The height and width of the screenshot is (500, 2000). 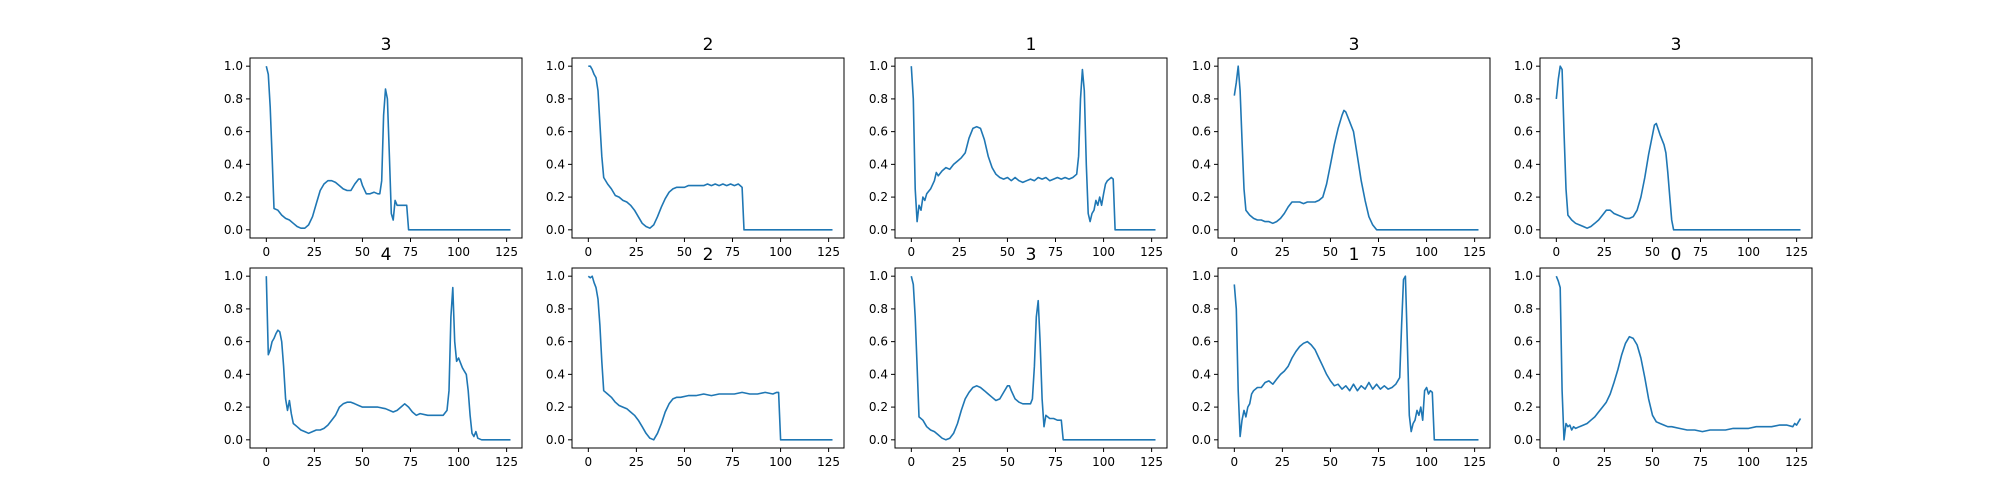 I want to click on subplot-8: 0 25 50 75 100 125 0.0 0.2 0.4 0.6 0.8 1.0 3, so click(x=1018, y=357).